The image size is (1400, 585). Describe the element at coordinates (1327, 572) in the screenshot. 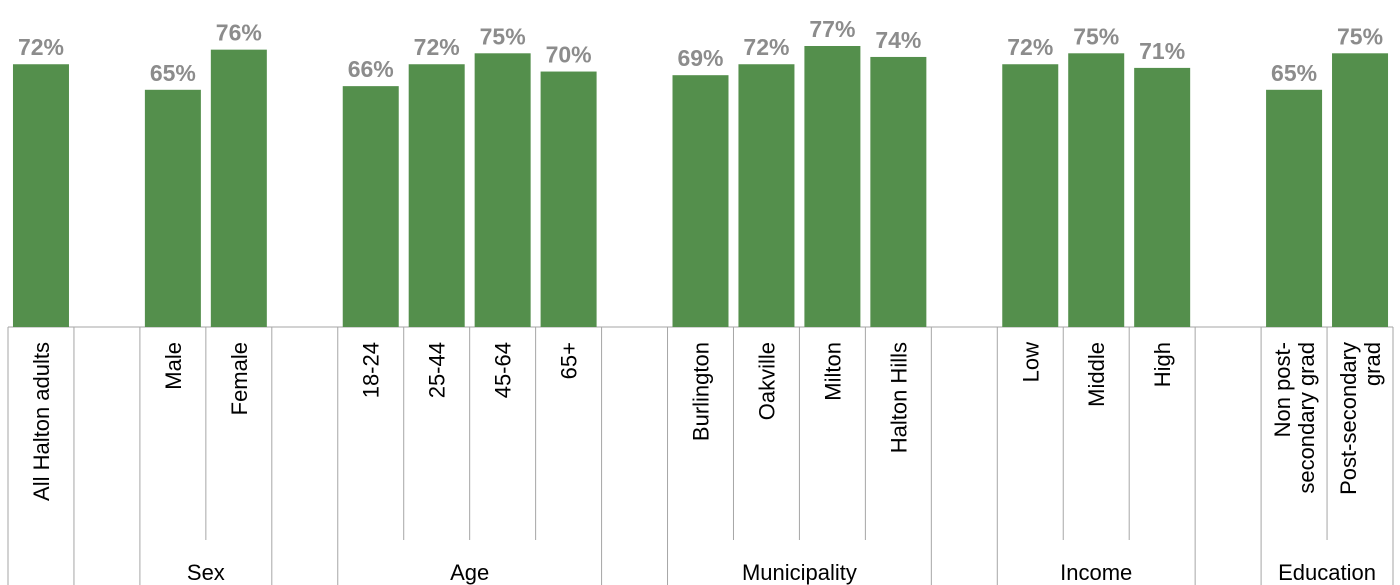

I see `group-label: Education` at that location.